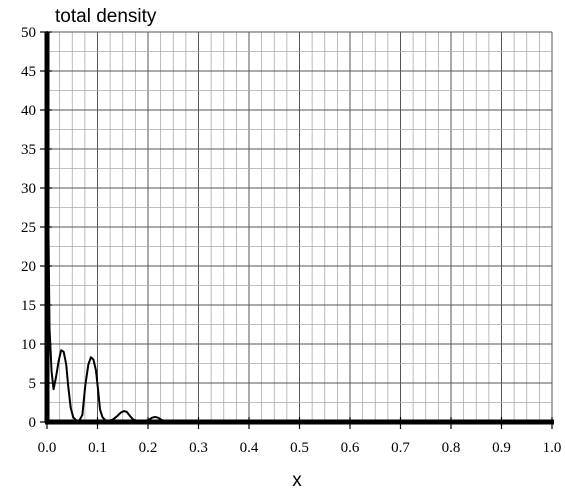 The image size is (565, 492). I want to click on y-tick-label: 15, so click(28, 306).